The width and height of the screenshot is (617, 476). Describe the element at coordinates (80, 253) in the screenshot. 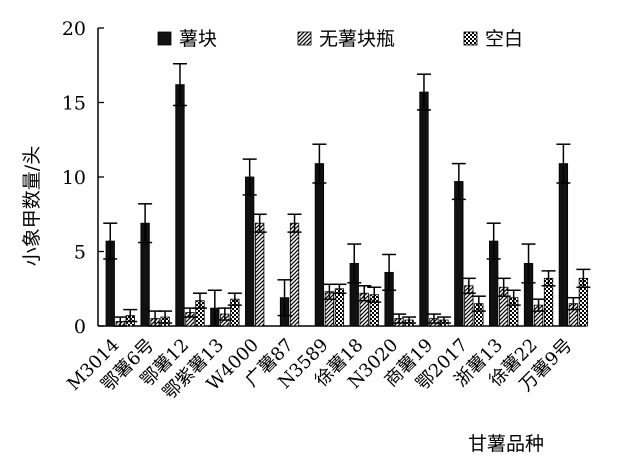

I see `y-tick-label: 5` at that location.